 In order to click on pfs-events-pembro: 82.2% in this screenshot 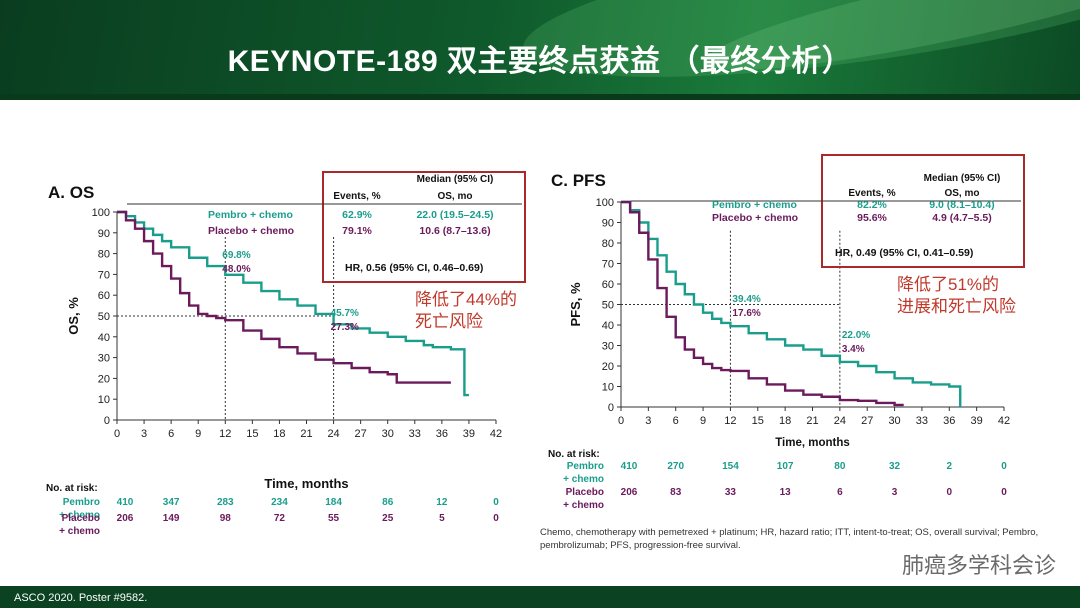, I will do `click(872, 205)`.